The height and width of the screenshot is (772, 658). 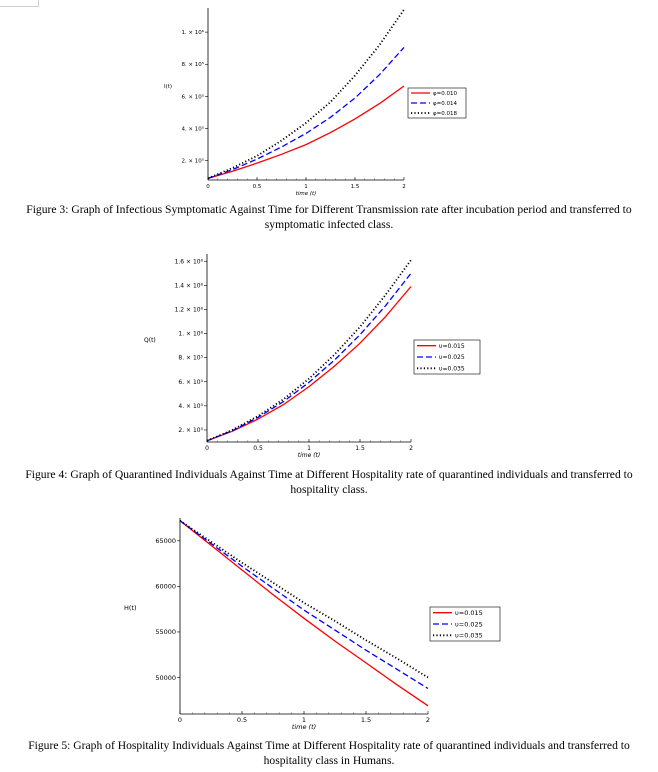 I want to click on y-tick-label: 65000, so click(x=165, y=541).